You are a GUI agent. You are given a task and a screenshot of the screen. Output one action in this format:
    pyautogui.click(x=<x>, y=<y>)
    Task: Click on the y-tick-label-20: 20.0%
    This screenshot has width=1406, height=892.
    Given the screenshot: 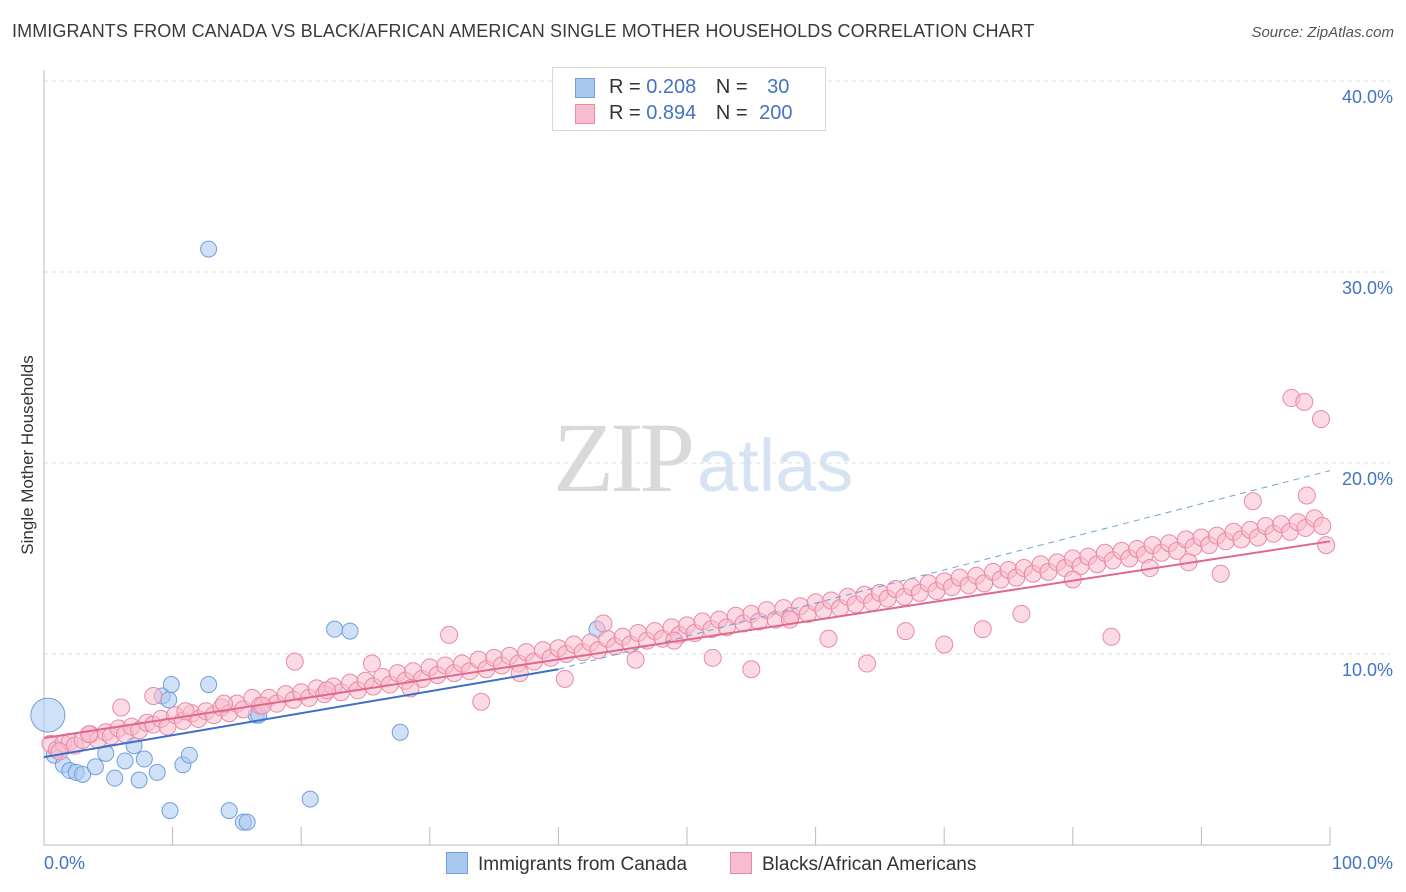 What is the action you would take?
    pyautogui.click(x=1367, y=479)
    